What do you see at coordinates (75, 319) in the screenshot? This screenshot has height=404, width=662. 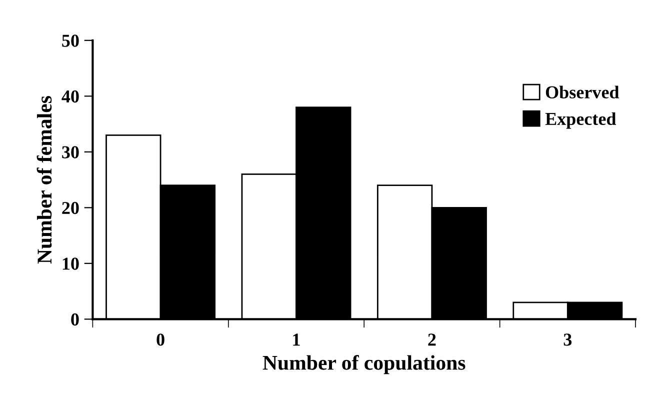 I see `y-tick-label: 0` at bounding box center [75, 319].